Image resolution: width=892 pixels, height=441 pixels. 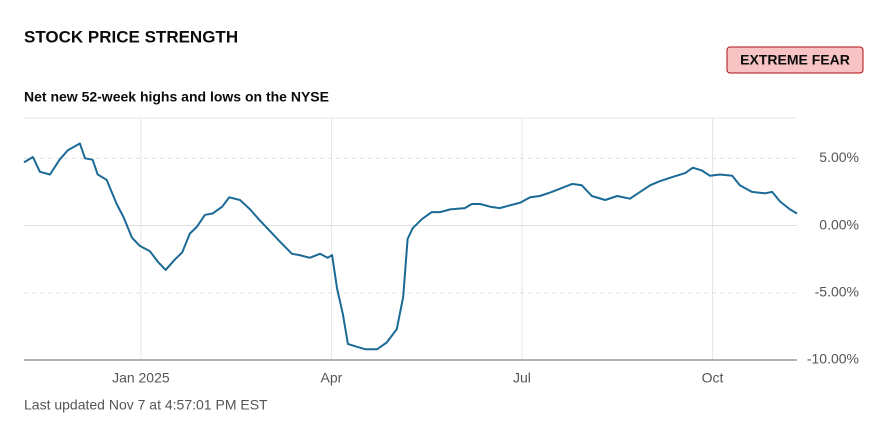 What do you see at coordinates (839, 224) in the screenshot?
I see `y-tick-label: 0.00%` at bounding box center [839, 224].